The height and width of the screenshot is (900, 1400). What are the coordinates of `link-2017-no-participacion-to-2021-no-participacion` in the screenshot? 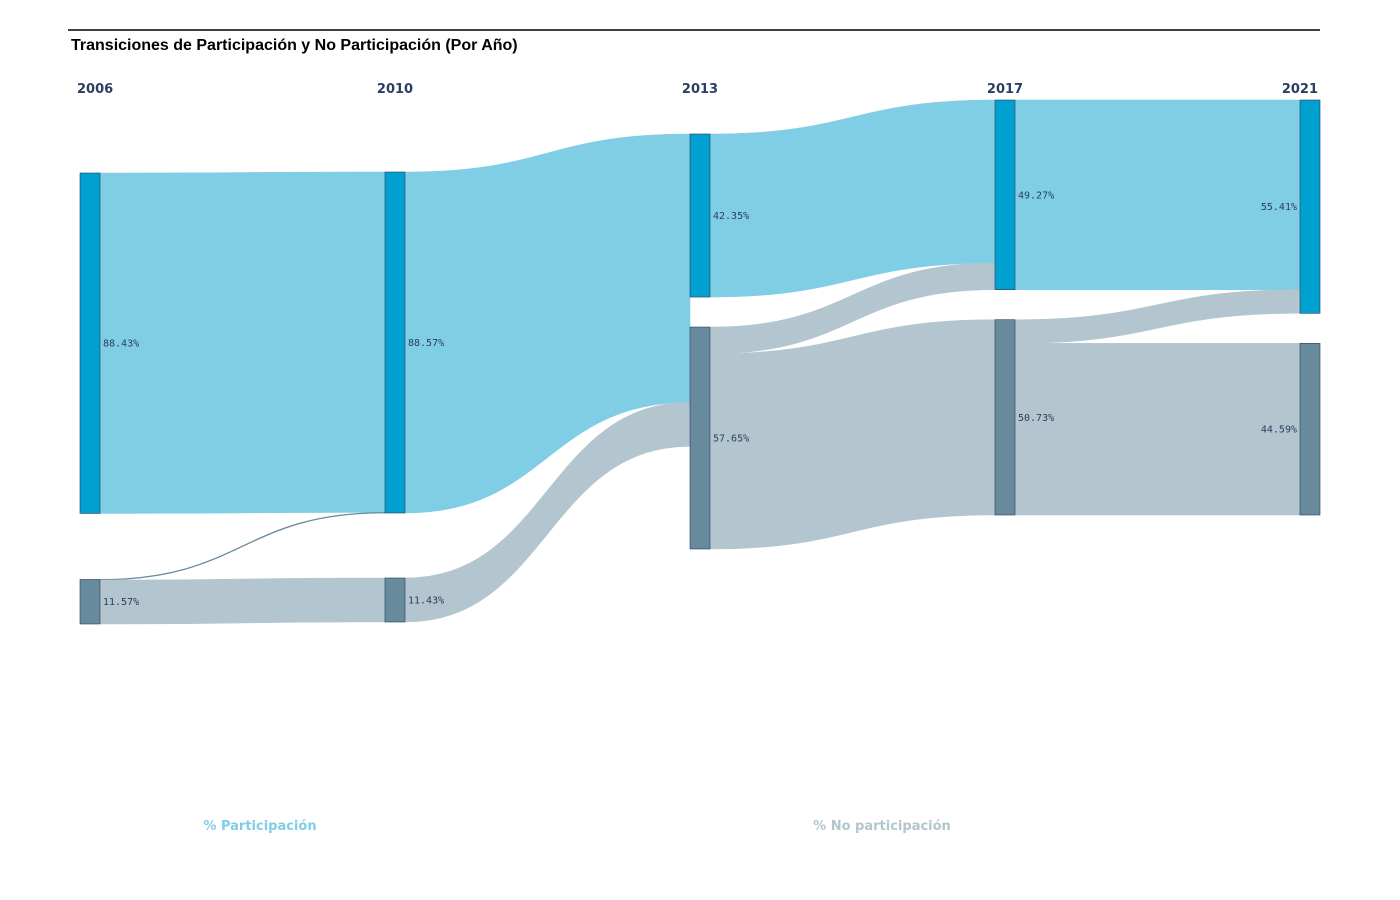 It's located at (1157, 429).